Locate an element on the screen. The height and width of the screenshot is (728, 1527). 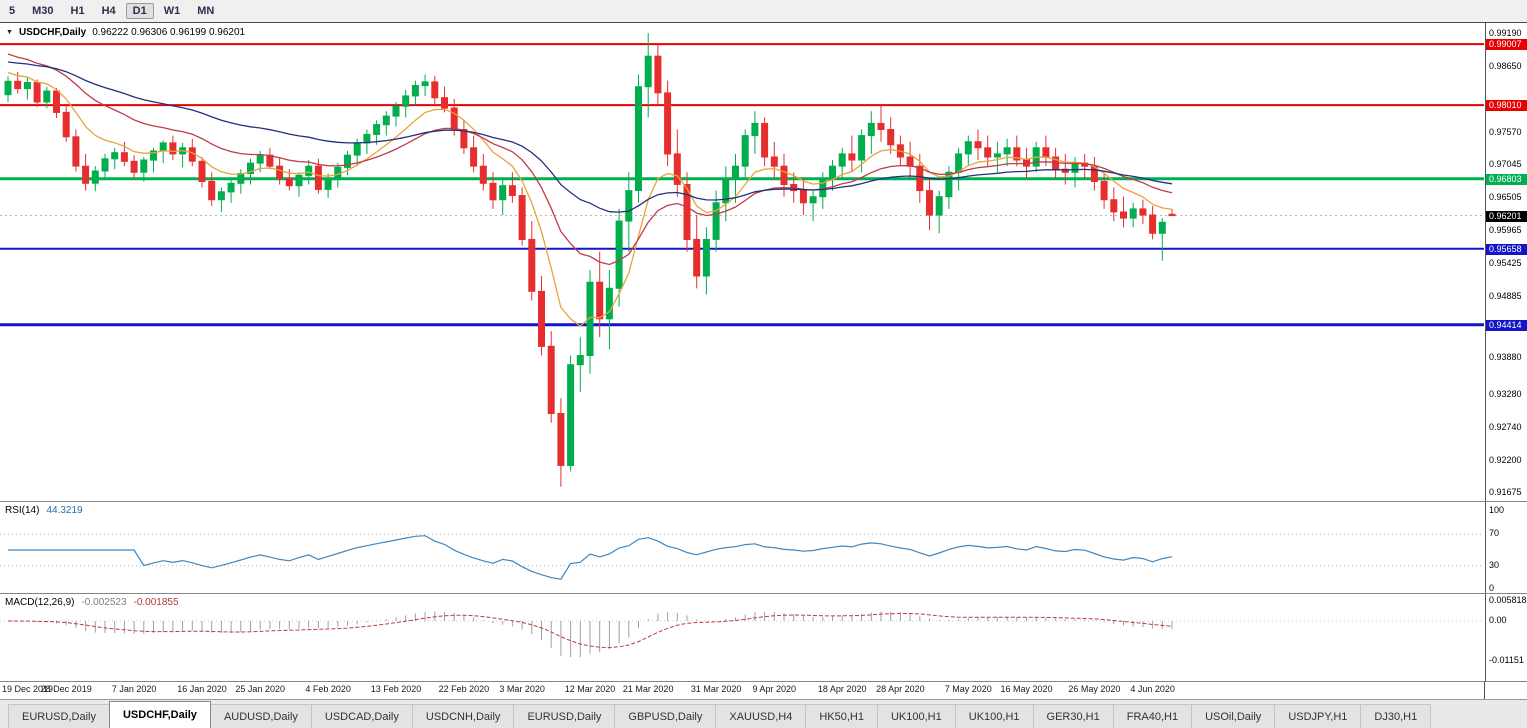
date-label-19-dec-2019: 19 Dec 2019 is located at coordinates (28, 689).